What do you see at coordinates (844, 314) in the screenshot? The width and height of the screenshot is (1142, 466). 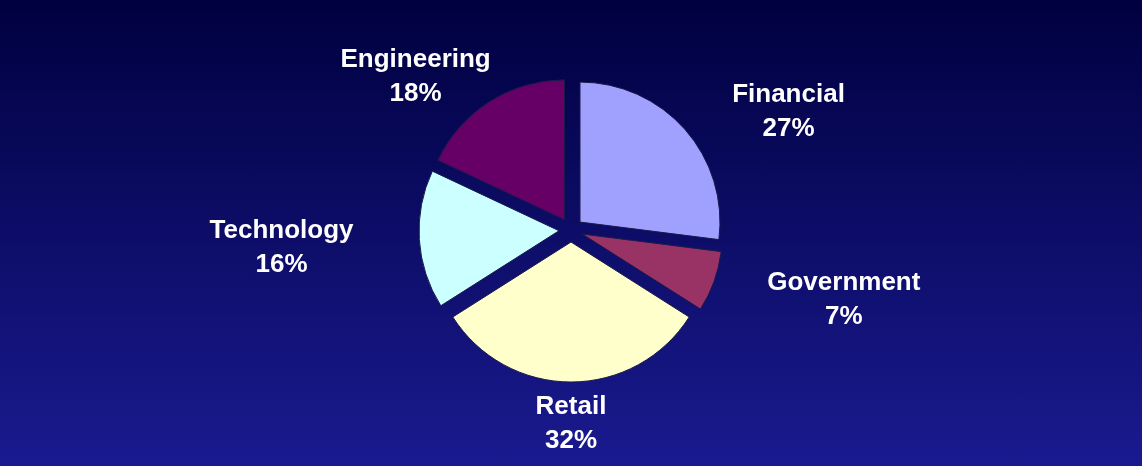 I see `data-label: 7%` at bounding box center [844, 314].